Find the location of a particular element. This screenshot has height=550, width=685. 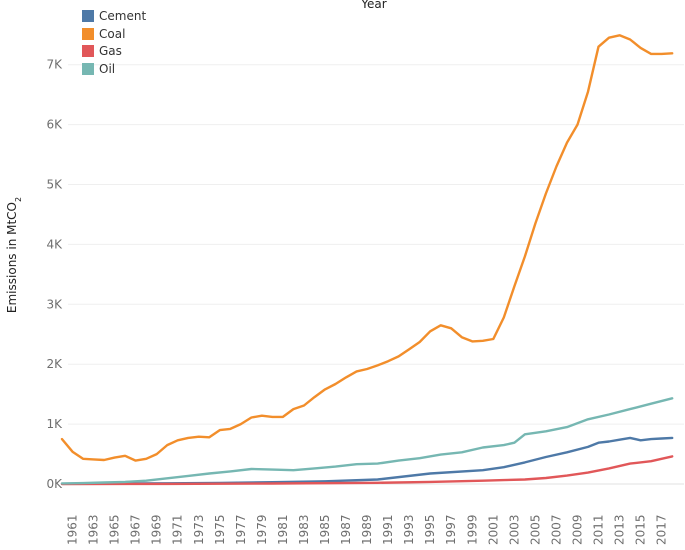

y-axis-ticks: 0K 1K 2K 3K 4K 5K 6K 7K is located at coordinates (54, 274).